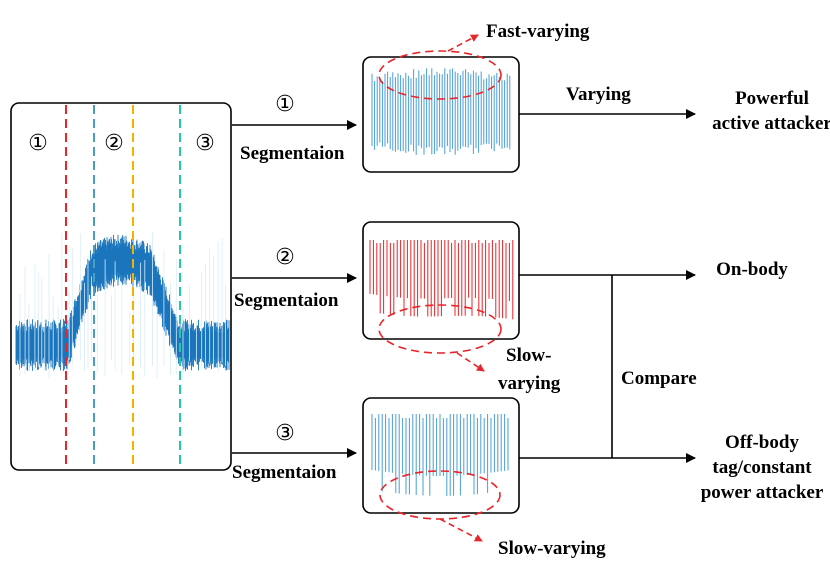 The height and width of the screenshot is (582, 830). Describe the element at coordinates (762, 467) in the screenshot. I see `result-off-body-line-2: tag/constant` at that location.